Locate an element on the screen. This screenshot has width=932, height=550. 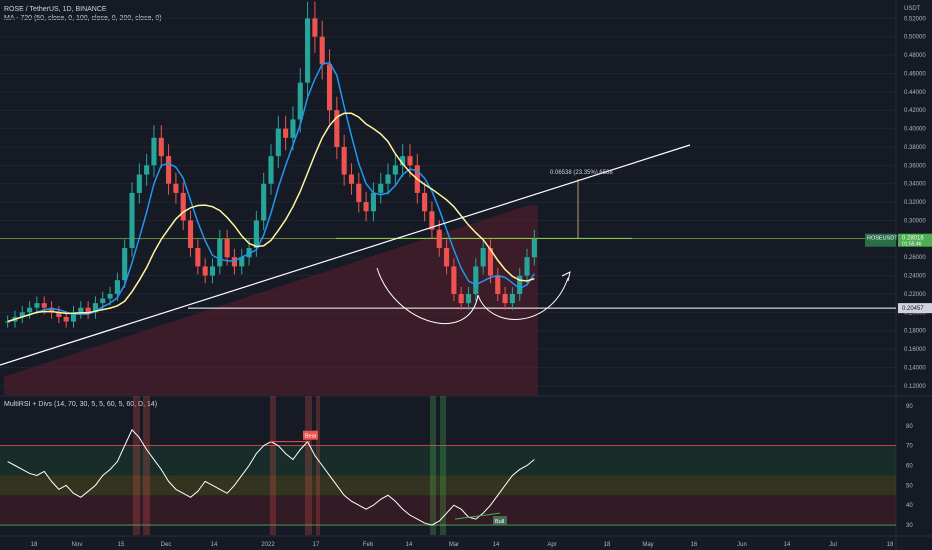
current-price-tag-left is located at coordinates (880, 240).